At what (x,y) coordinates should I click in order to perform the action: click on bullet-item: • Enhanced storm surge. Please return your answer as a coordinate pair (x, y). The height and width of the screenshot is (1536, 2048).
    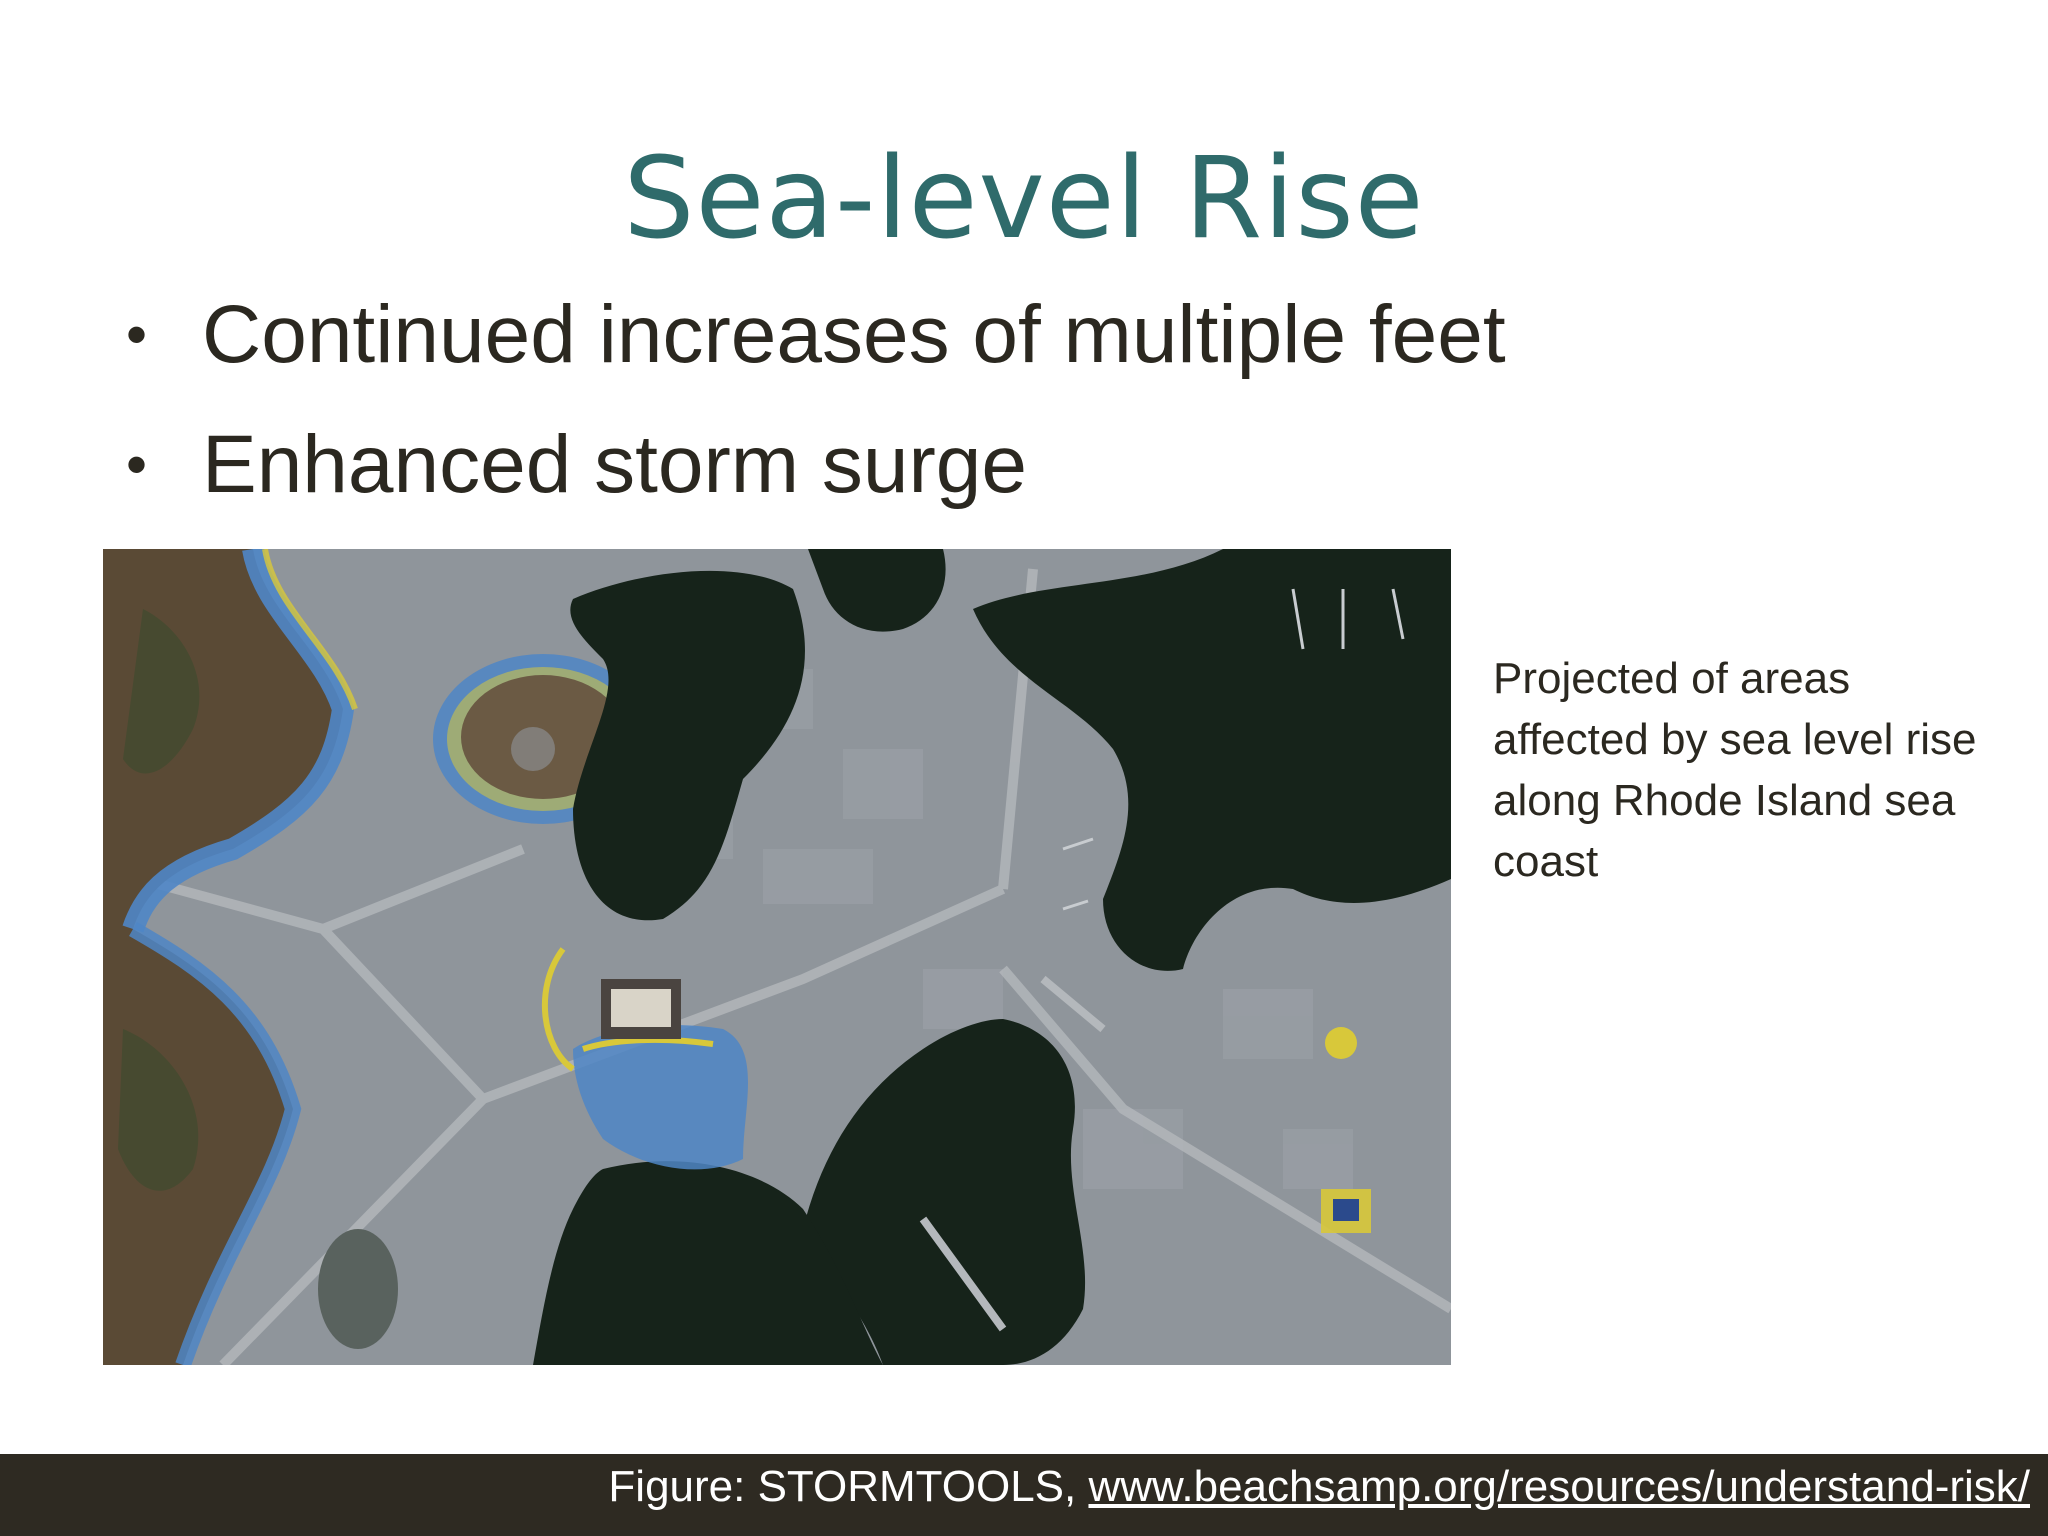
    Looking at the image, I should click on (813, 465).